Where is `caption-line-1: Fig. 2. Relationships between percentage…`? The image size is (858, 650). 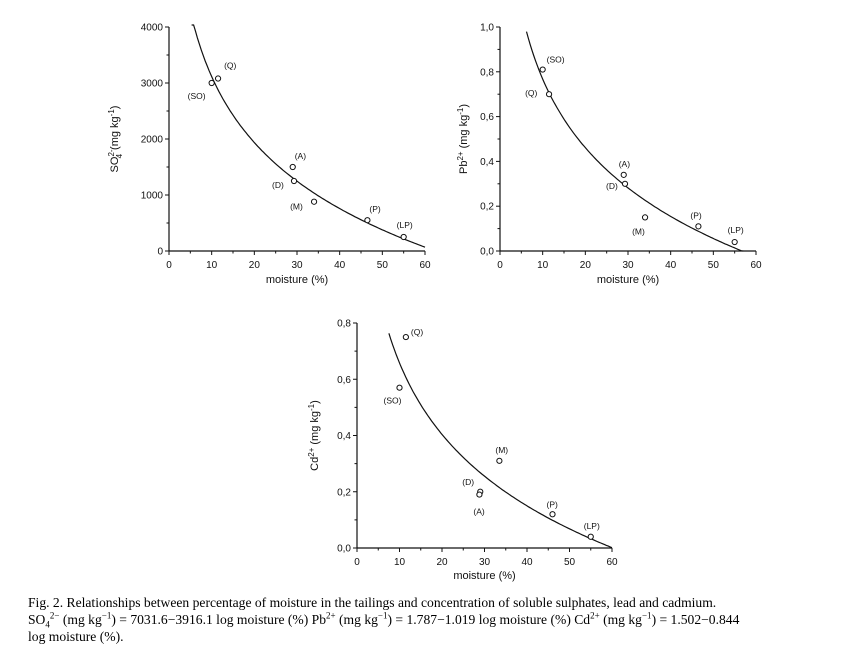 caption-line-1: Fig. 2. Relationships between percentage… is located at coordinates (372, 602).